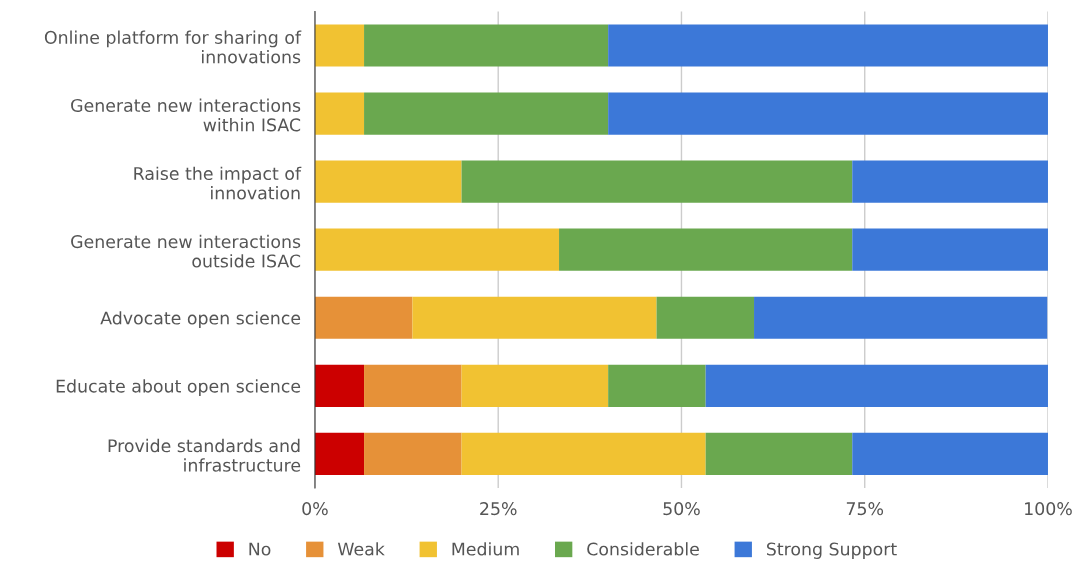  I want to click on y-tick-label: Provide standards and infrastructure, so click(204, 455).